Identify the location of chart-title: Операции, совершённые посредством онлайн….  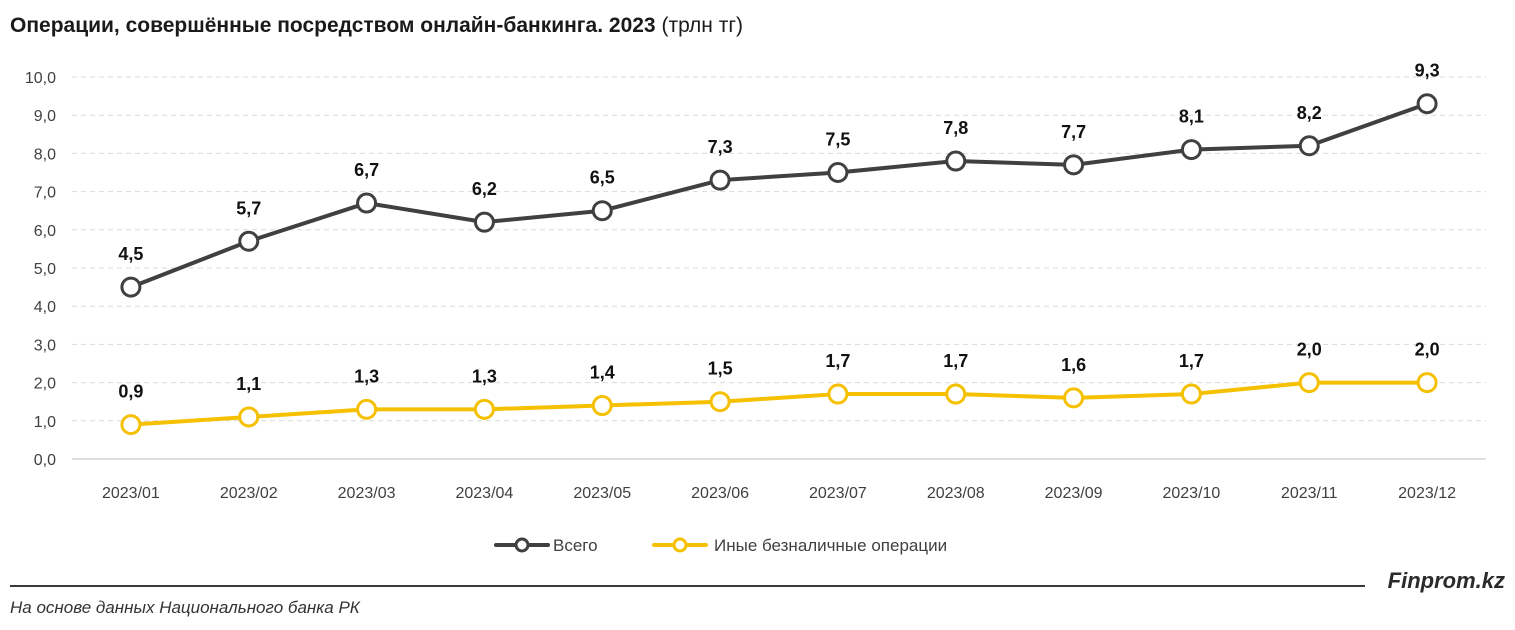
(376, 26).